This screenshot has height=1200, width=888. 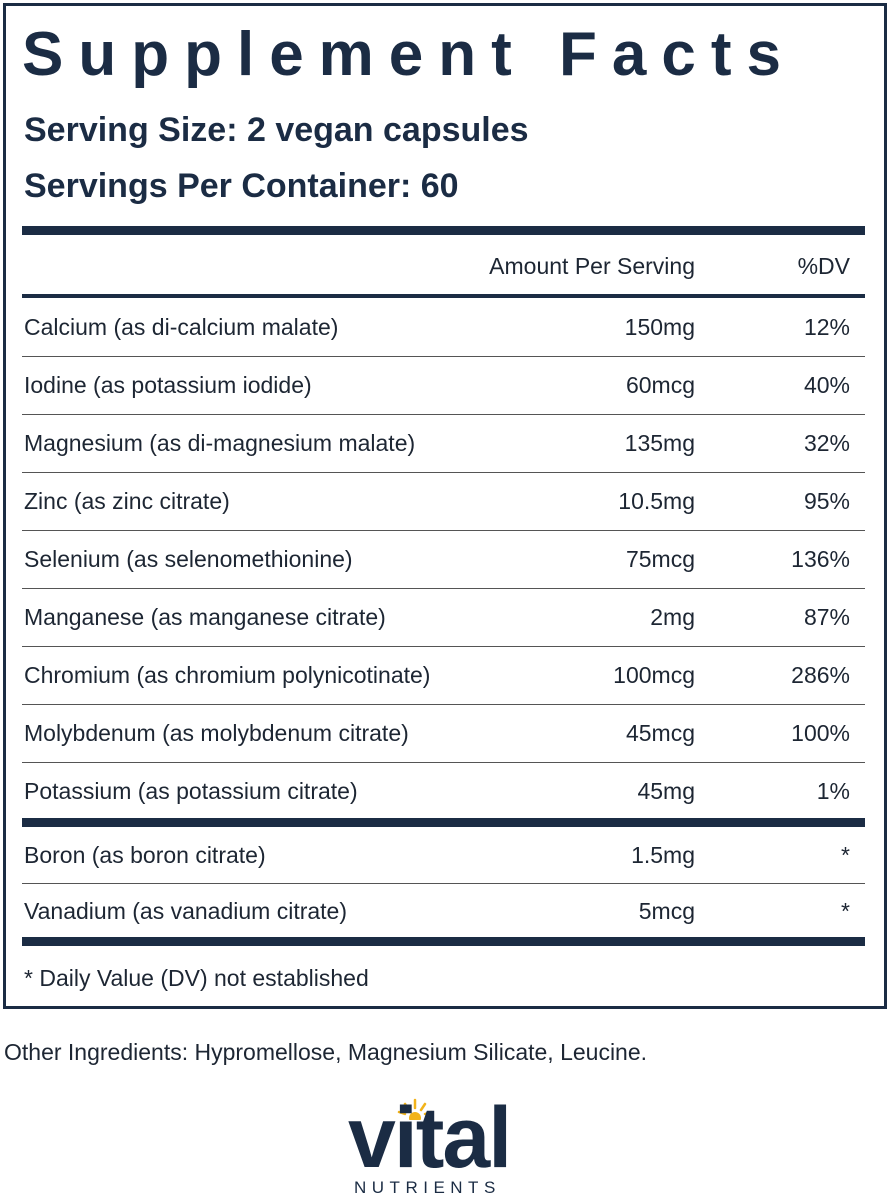 What do you see at coordinates (443, 296) in the screenshot?
I see `header-rule` at bounding box center [443, 296].